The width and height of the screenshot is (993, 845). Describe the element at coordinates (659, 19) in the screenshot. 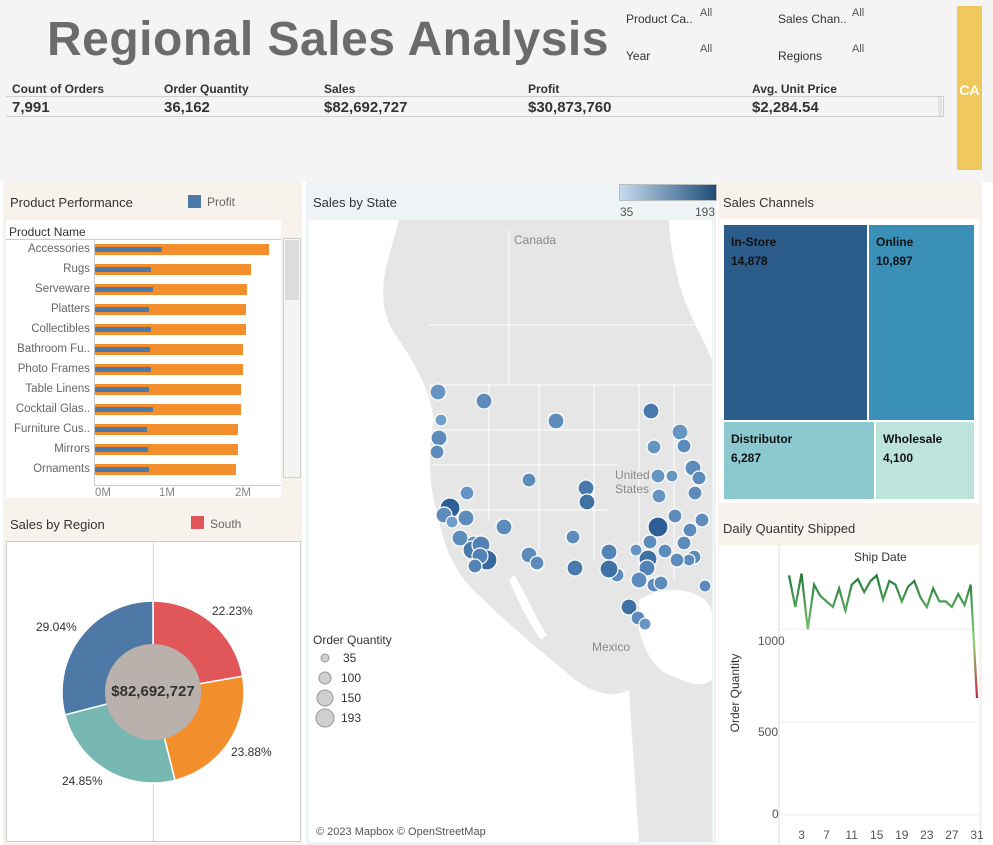

I see `filter-product-category-label: Product Ca..` at that location.